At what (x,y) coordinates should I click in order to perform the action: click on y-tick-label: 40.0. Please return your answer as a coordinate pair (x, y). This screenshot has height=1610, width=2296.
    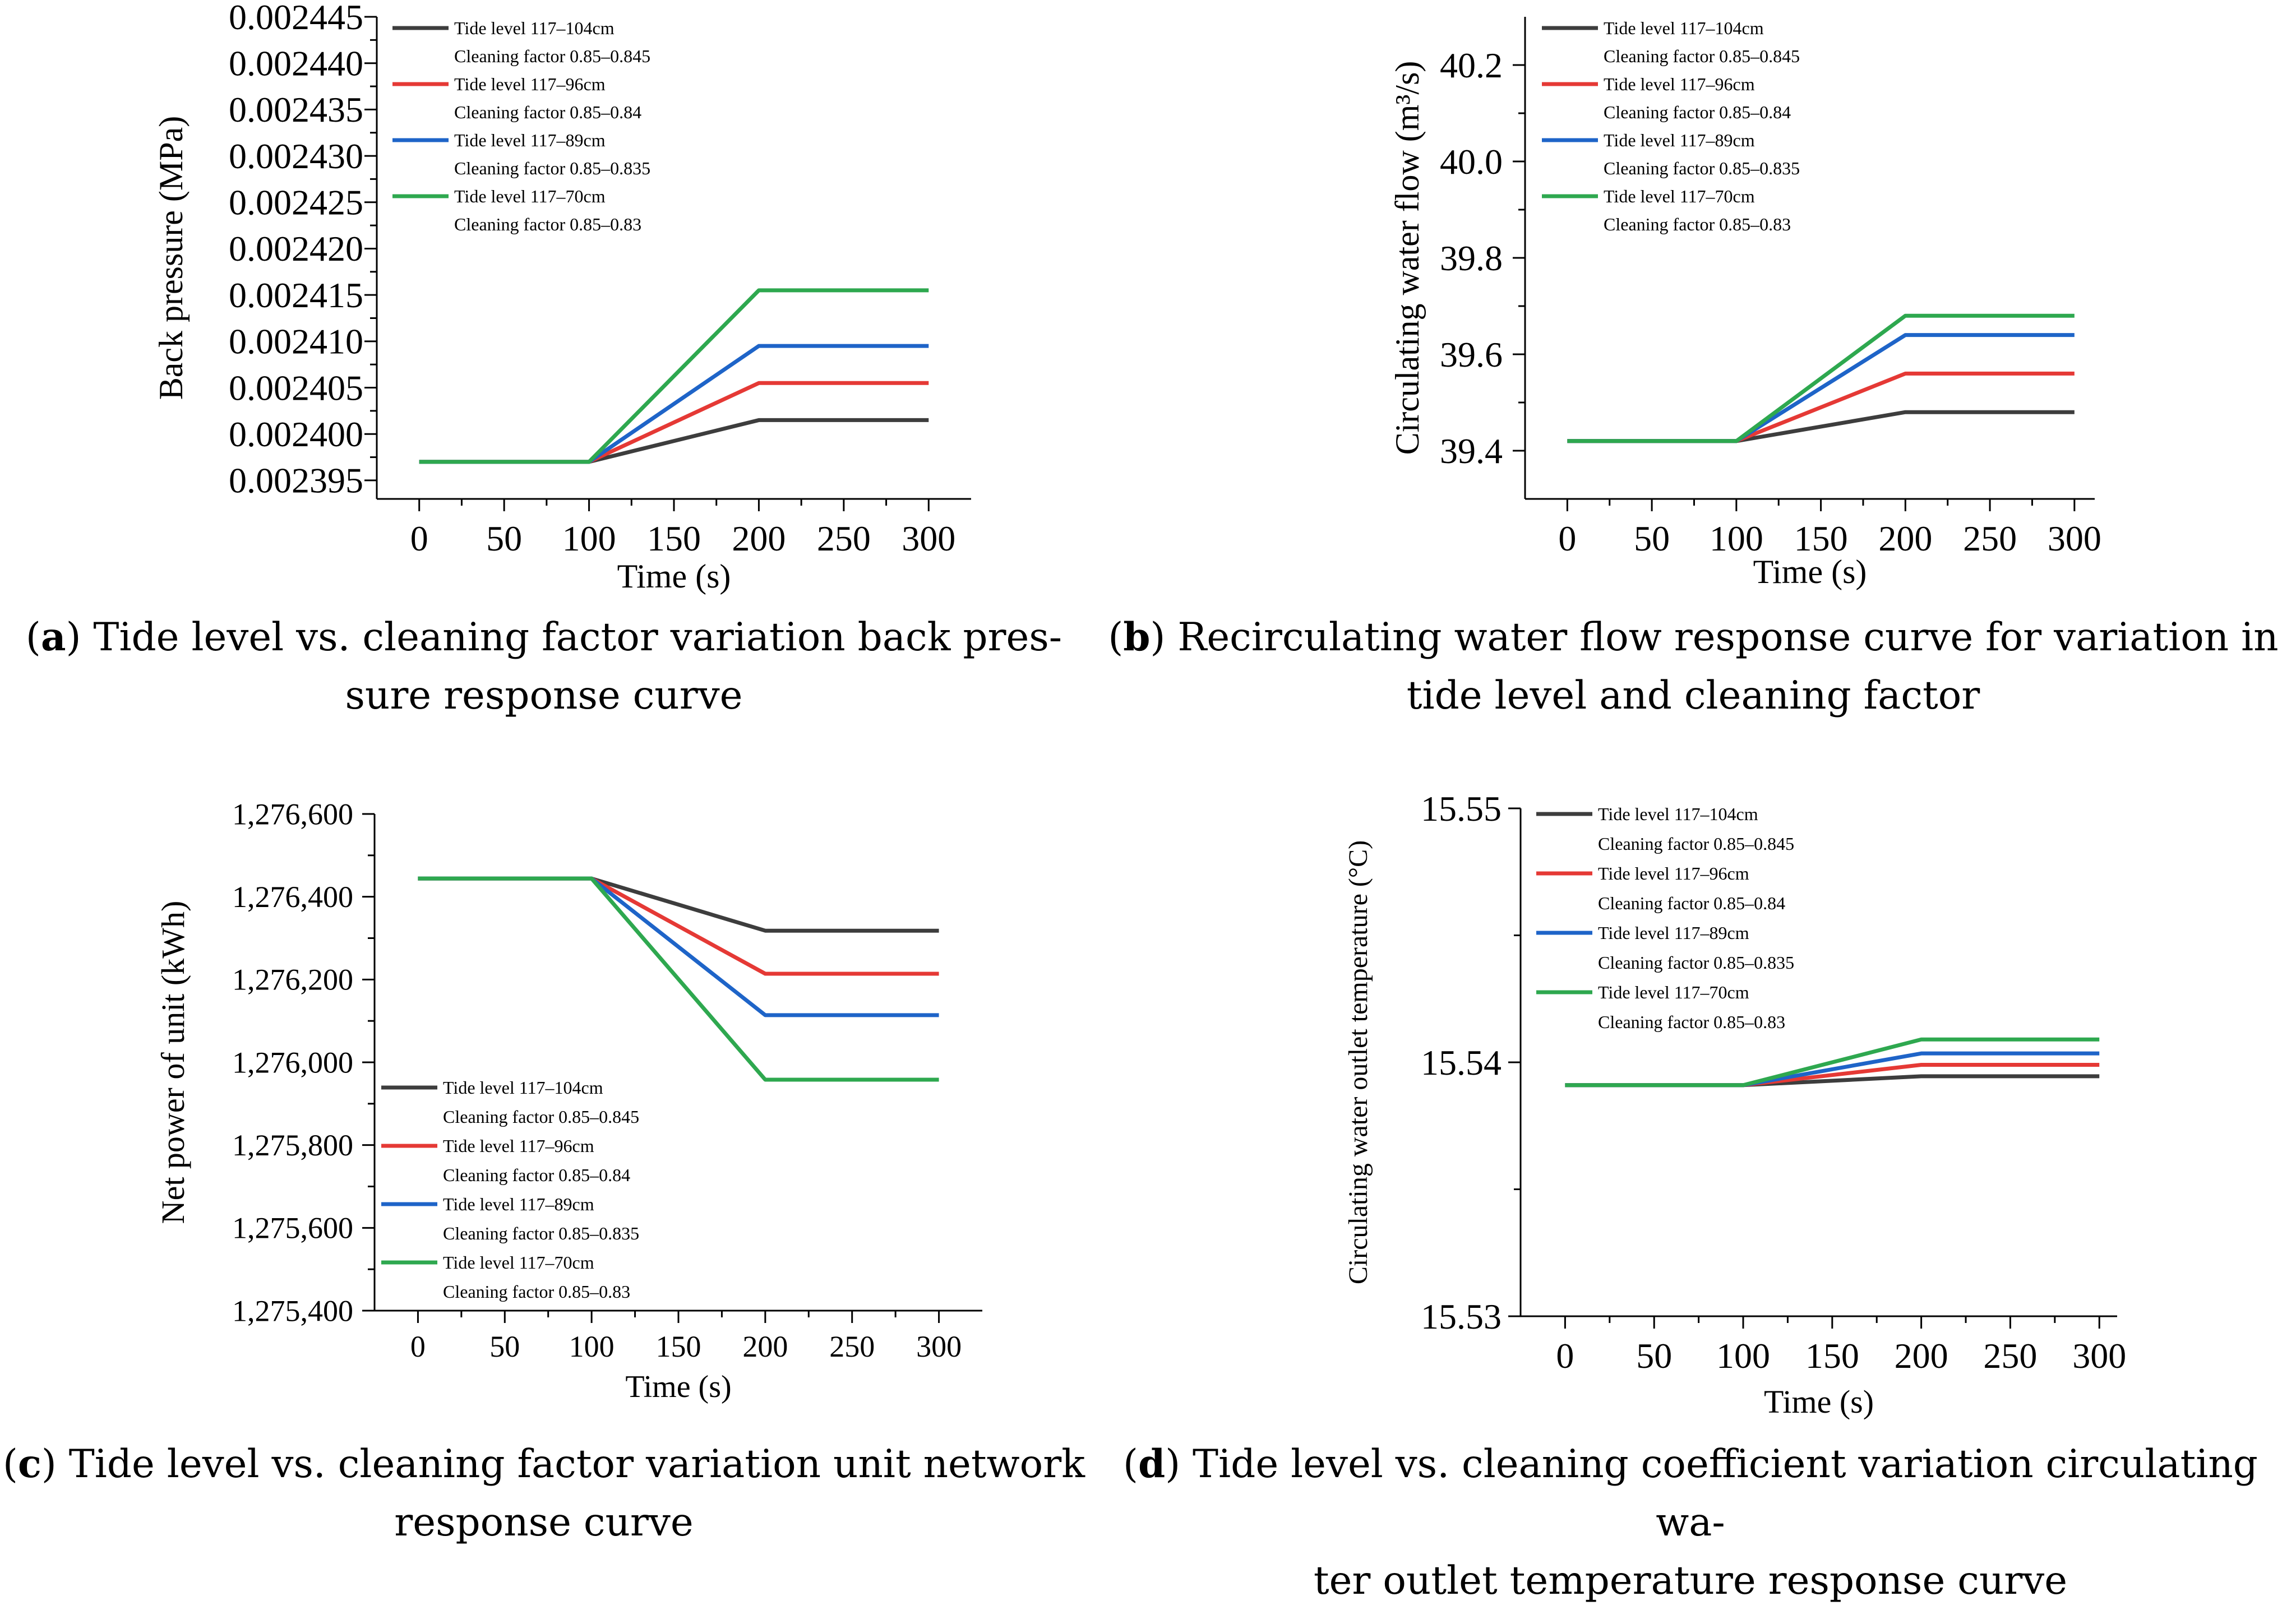
    Looking at the image, I should click on (1471, 162).